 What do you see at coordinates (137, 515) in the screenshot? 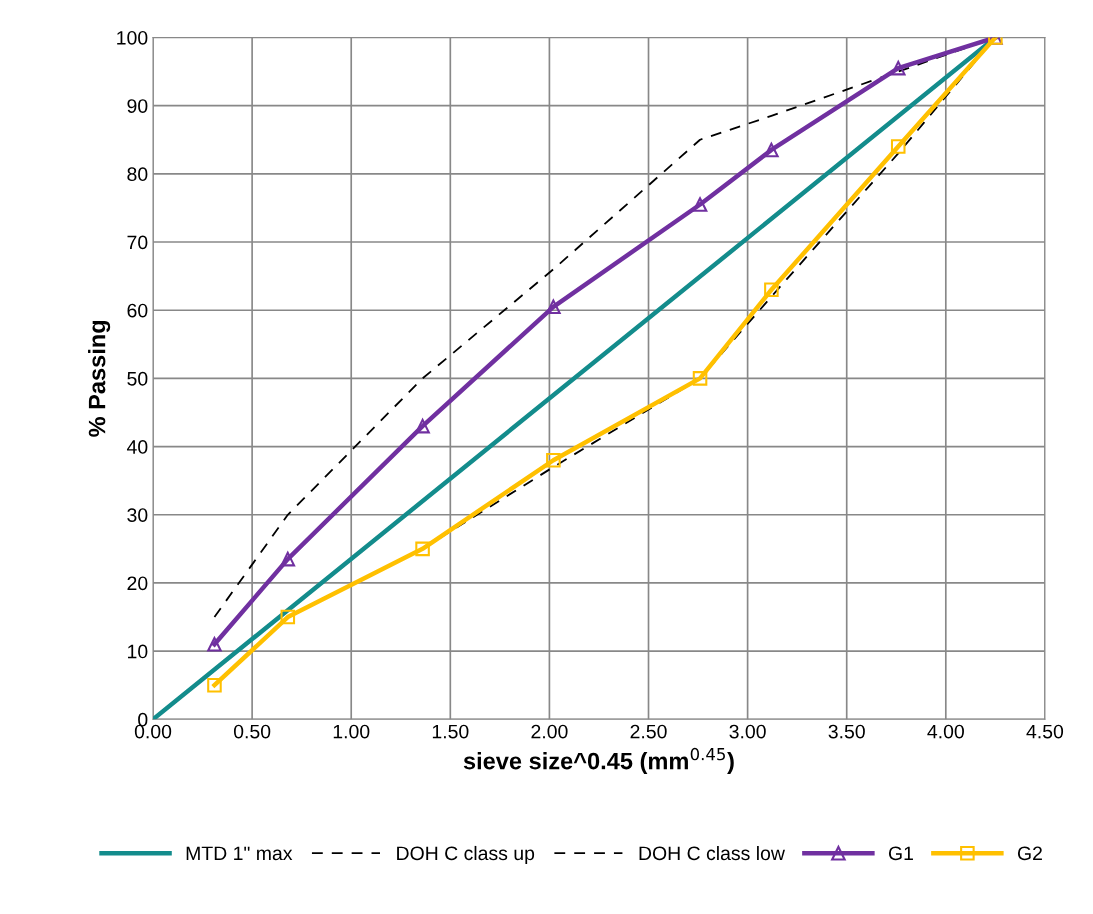
I see `y-tick-label: 30` at bounding box center [137, 515].